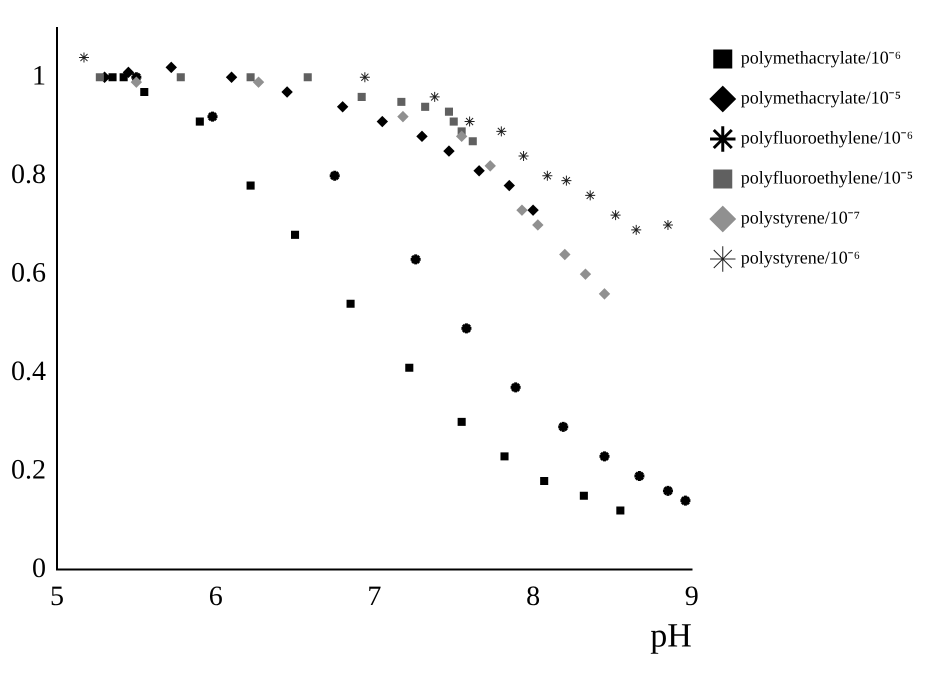  I want to click on y-tick-label: 0.4, so click(28, 372).